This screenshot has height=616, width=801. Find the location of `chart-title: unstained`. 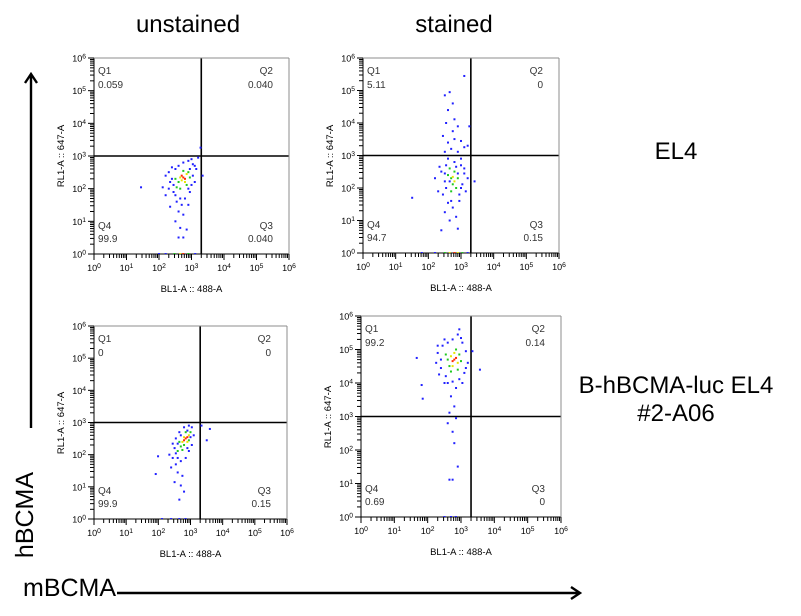

chart-title: unstained is located at coordinates (188, 25).